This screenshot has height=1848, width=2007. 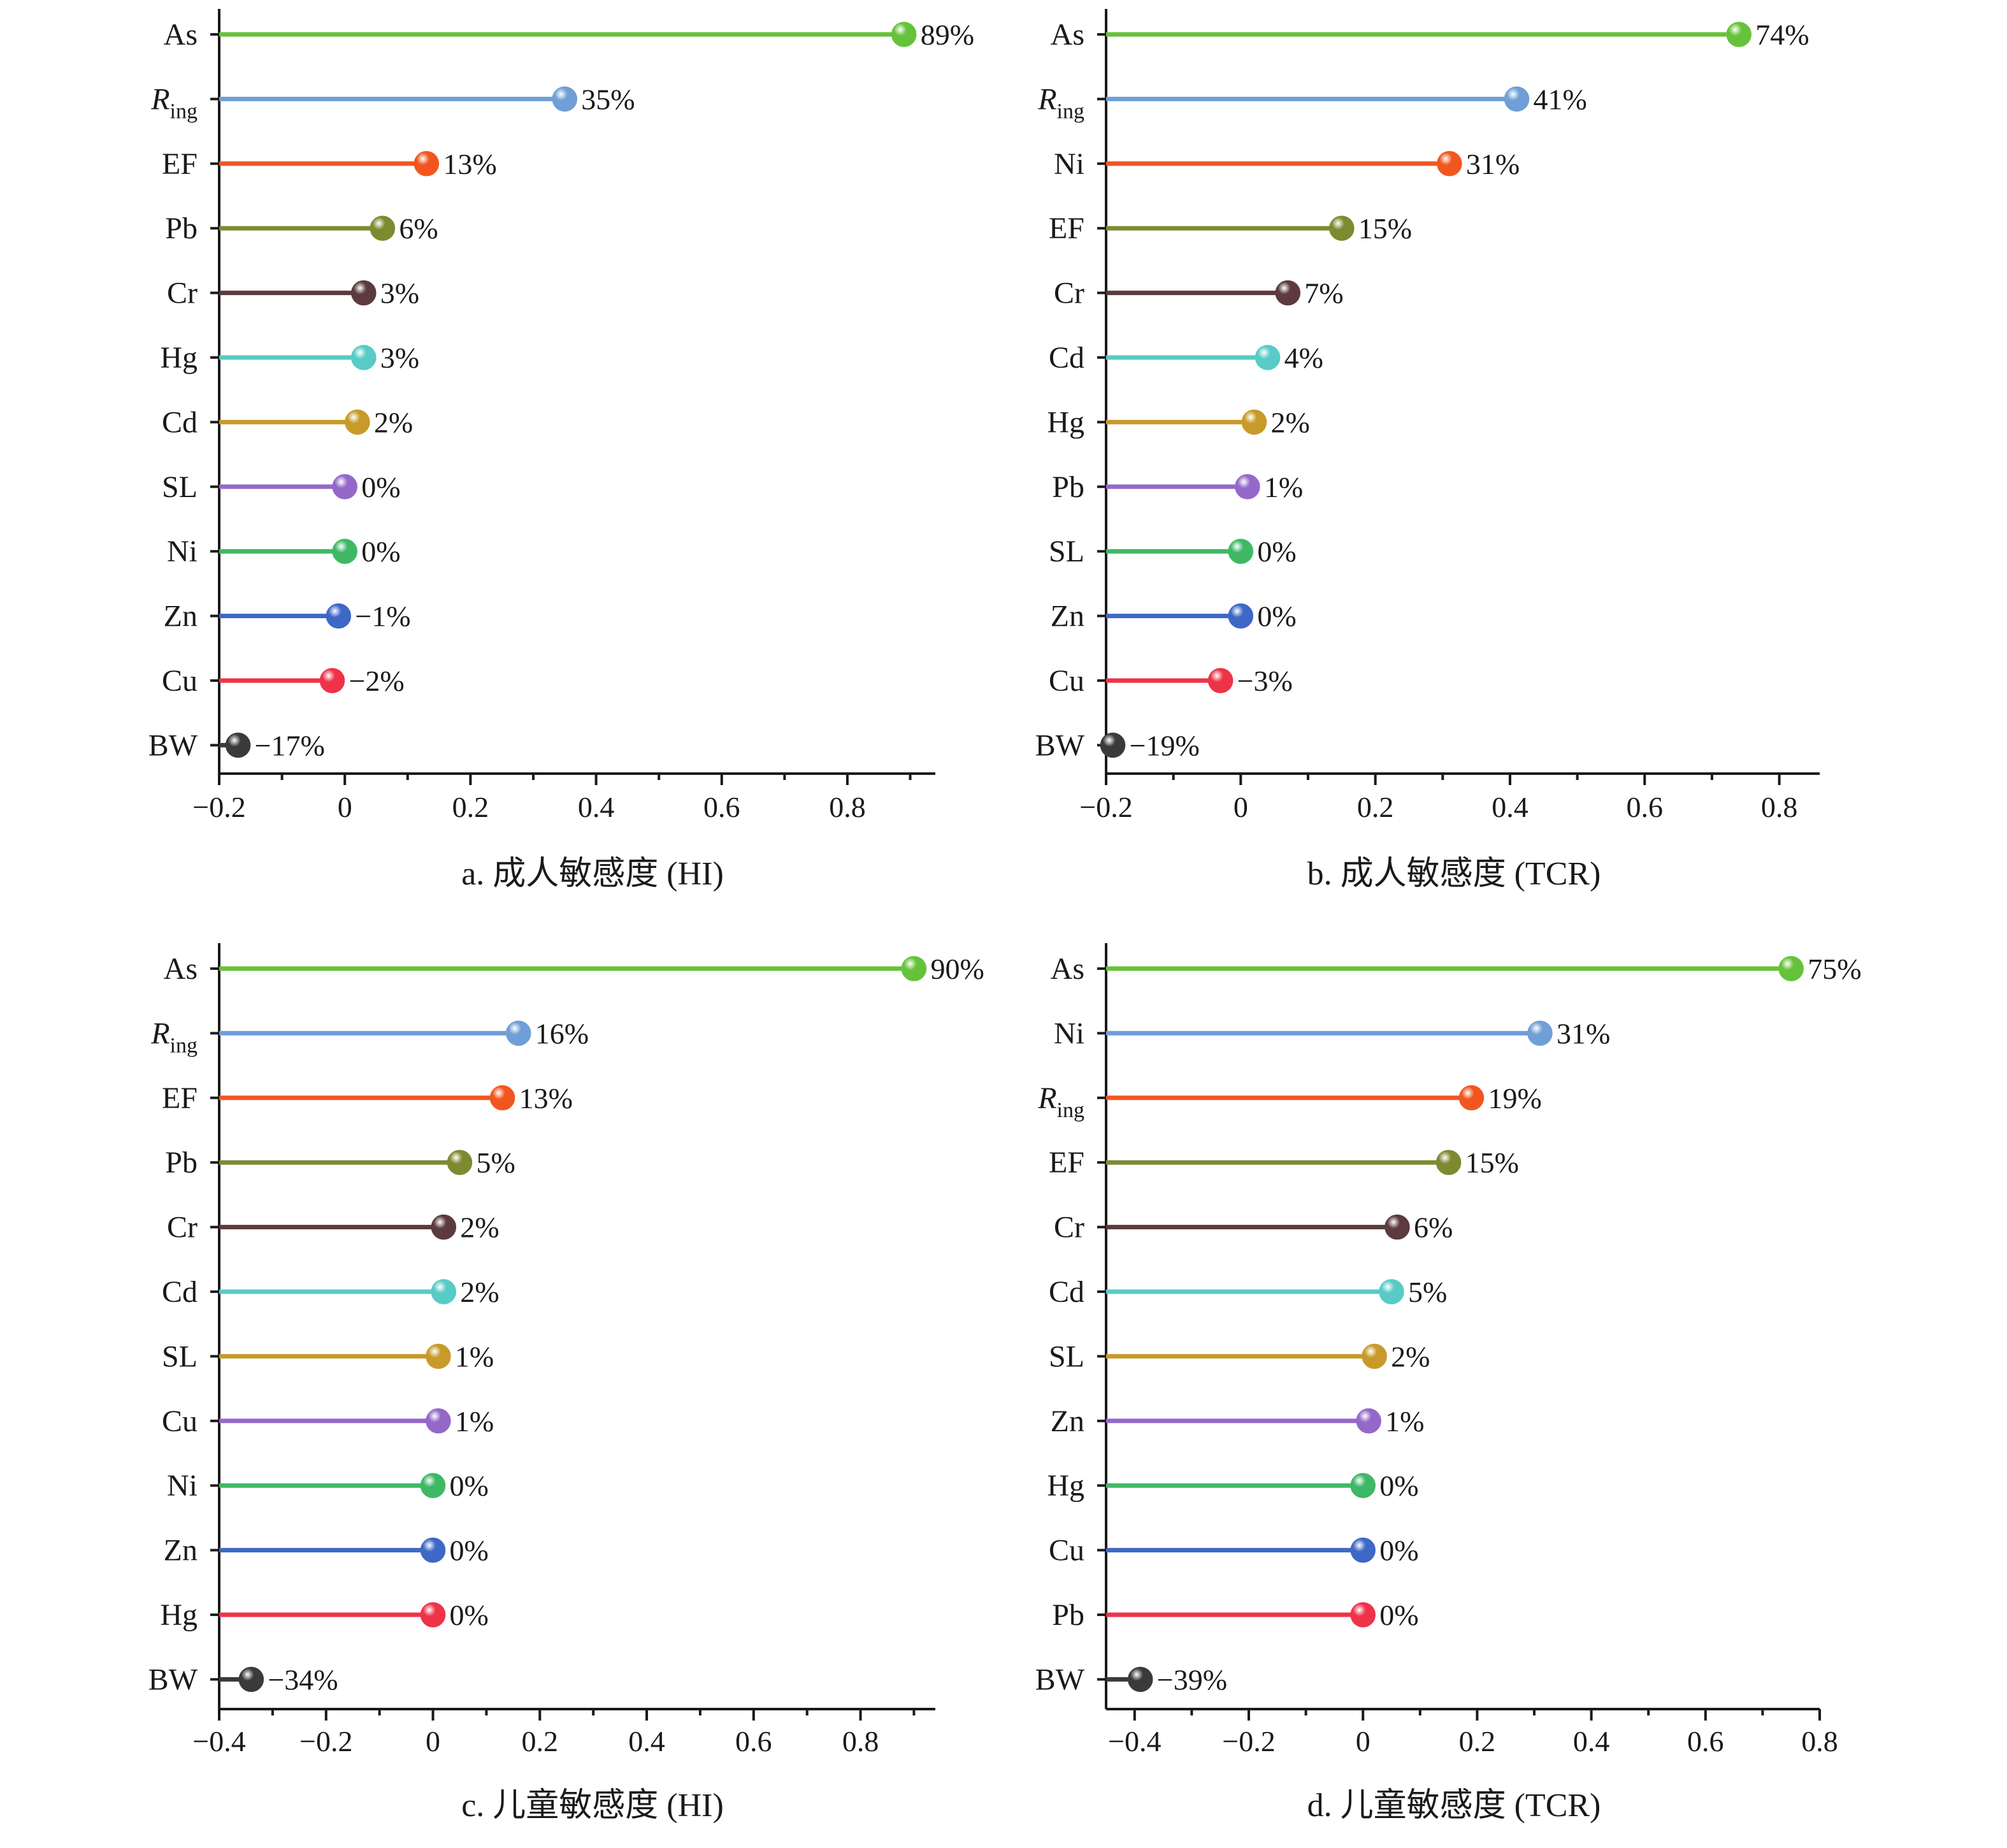 What do you see at coordinates (1105, 807) in the screenshot?
I see `x-tick-label: −0.2` at bounding box center [1105, 807].